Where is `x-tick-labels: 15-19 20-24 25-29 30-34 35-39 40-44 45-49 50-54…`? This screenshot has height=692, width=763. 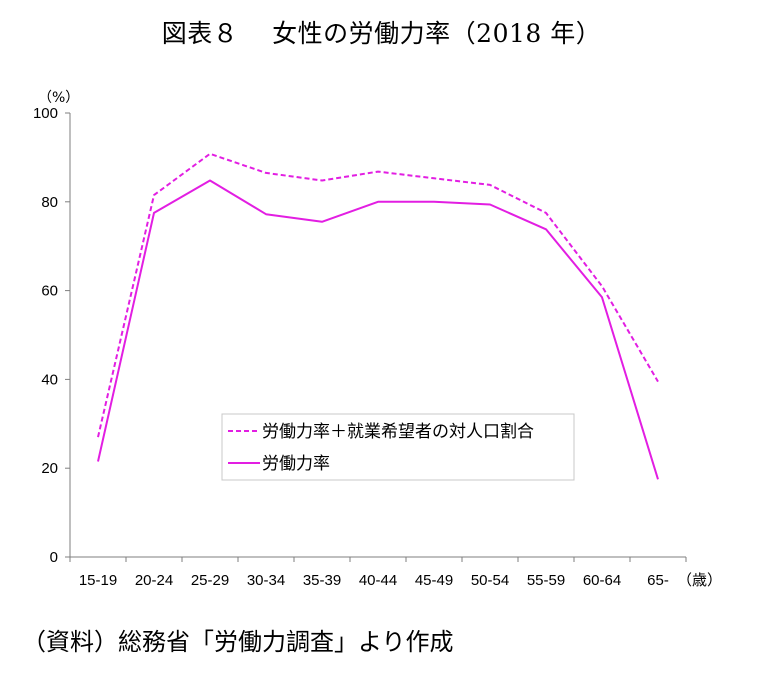
x-tick-labels: 15-19 20-24 25-29 30-34 35-39 40-44 45-49 50-54… is located at coordinates (374, 580).